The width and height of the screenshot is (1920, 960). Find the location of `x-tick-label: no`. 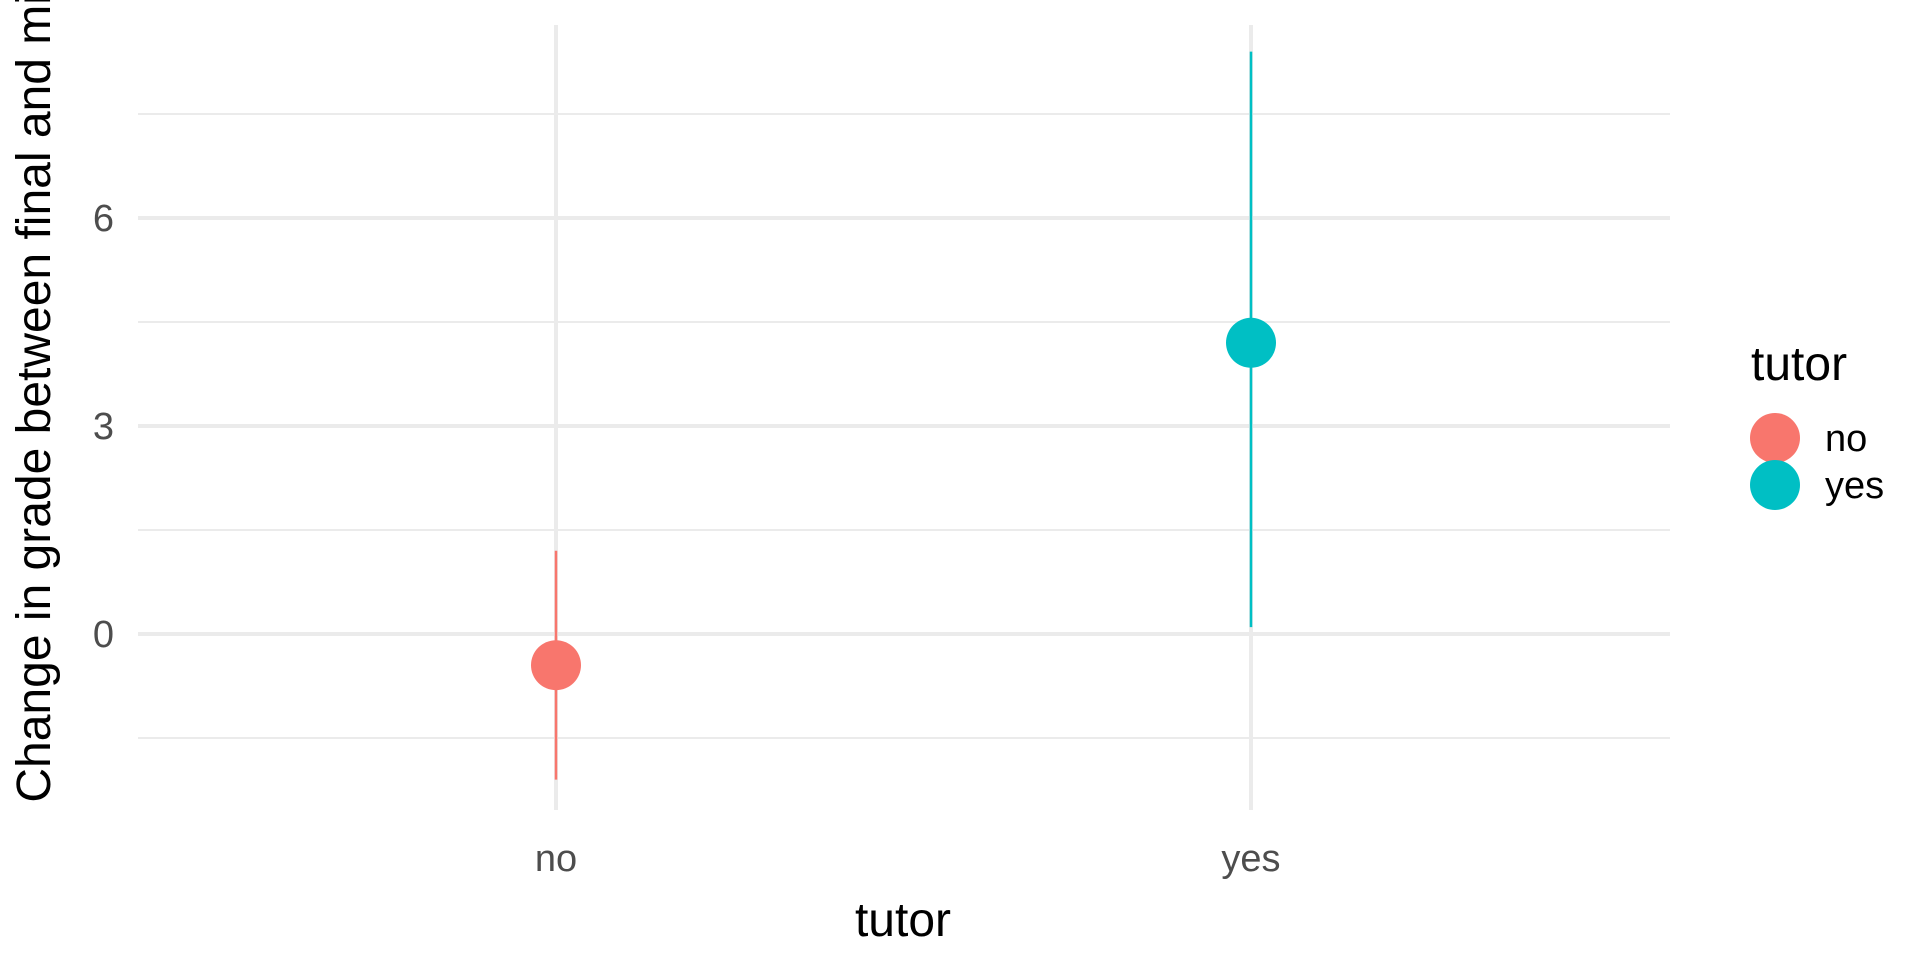

x-tick-label: no is located at coordinates (556, 859).